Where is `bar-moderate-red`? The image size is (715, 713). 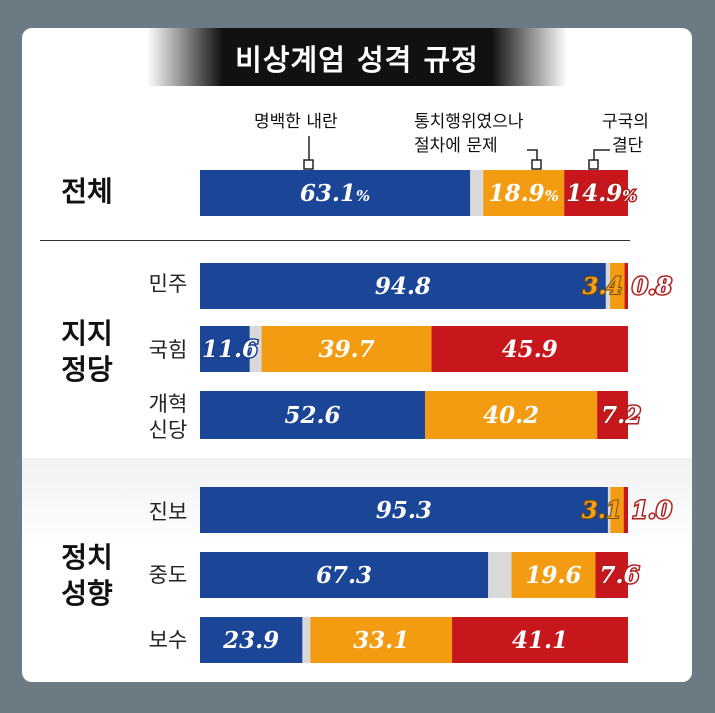 bar-moderate-red is located at coordinates (611, 575).